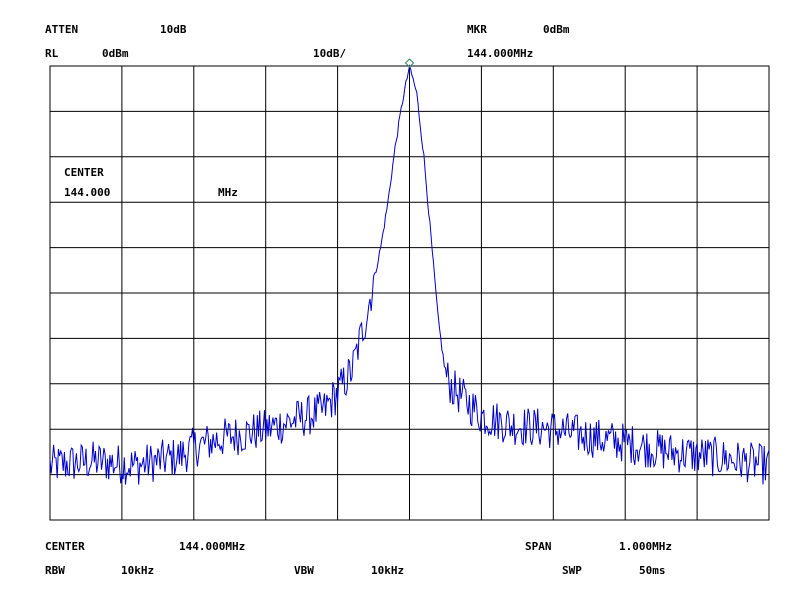 The image size is (800, 600). What do you see at coordinates (52, 53) in the screenshot?
I see `ref-level-label: RL` at bounding box center [52, 53].